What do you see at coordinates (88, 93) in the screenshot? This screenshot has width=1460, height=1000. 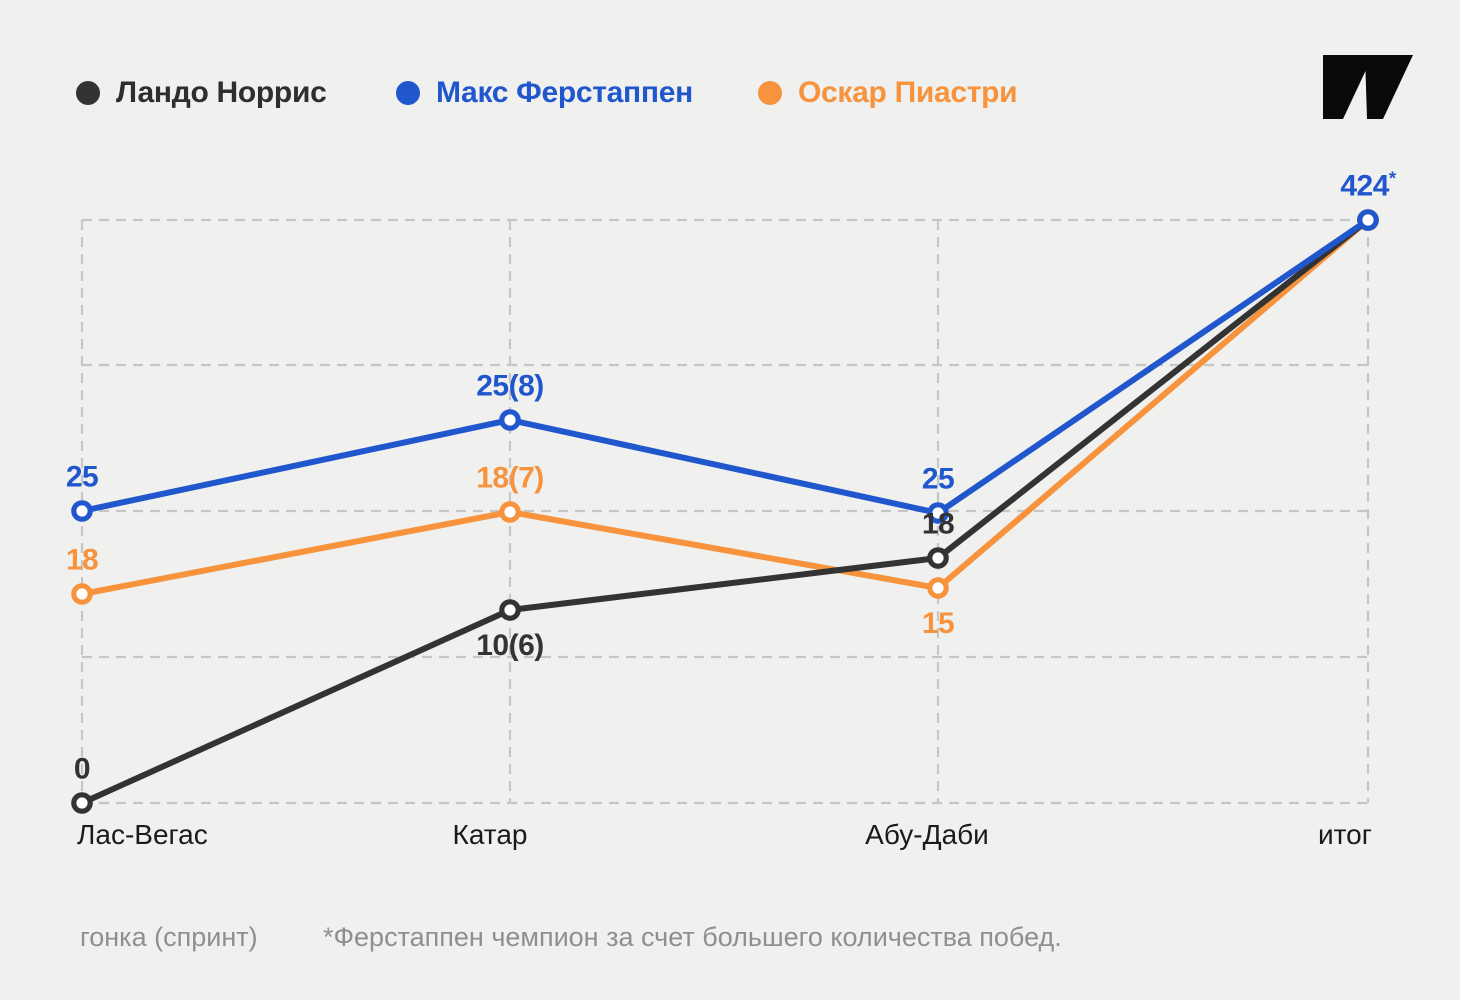 I see `norris-dot-icon` at bounding box center [88, 93].